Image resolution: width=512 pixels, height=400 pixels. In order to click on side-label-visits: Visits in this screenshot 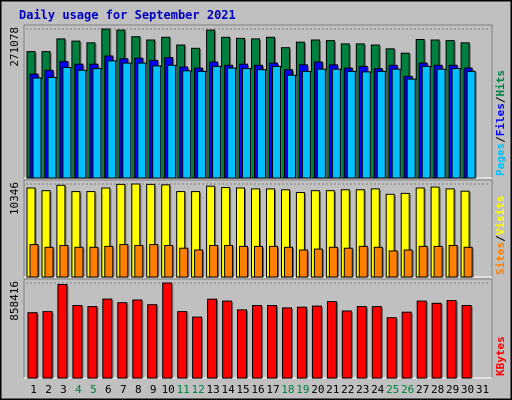, I will do `click(500, 216)`.